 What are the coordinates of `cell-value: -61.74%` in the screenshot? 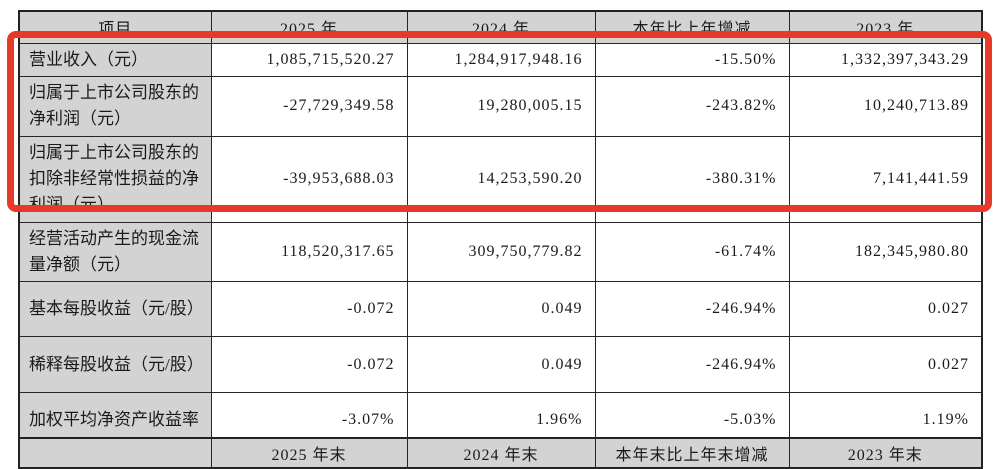 It's located at (692, 252).